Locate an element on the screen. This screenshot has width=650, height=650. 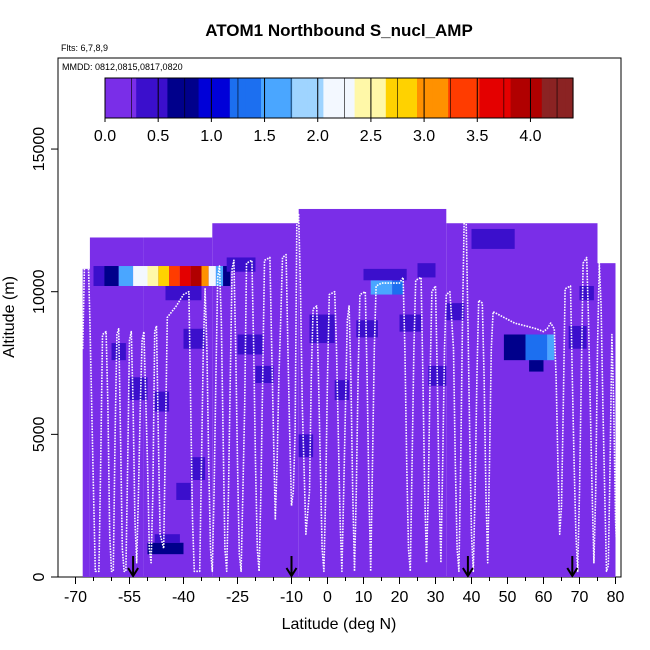
colorbar-tick-label: 2.5 is located at coordinates (371, 136).